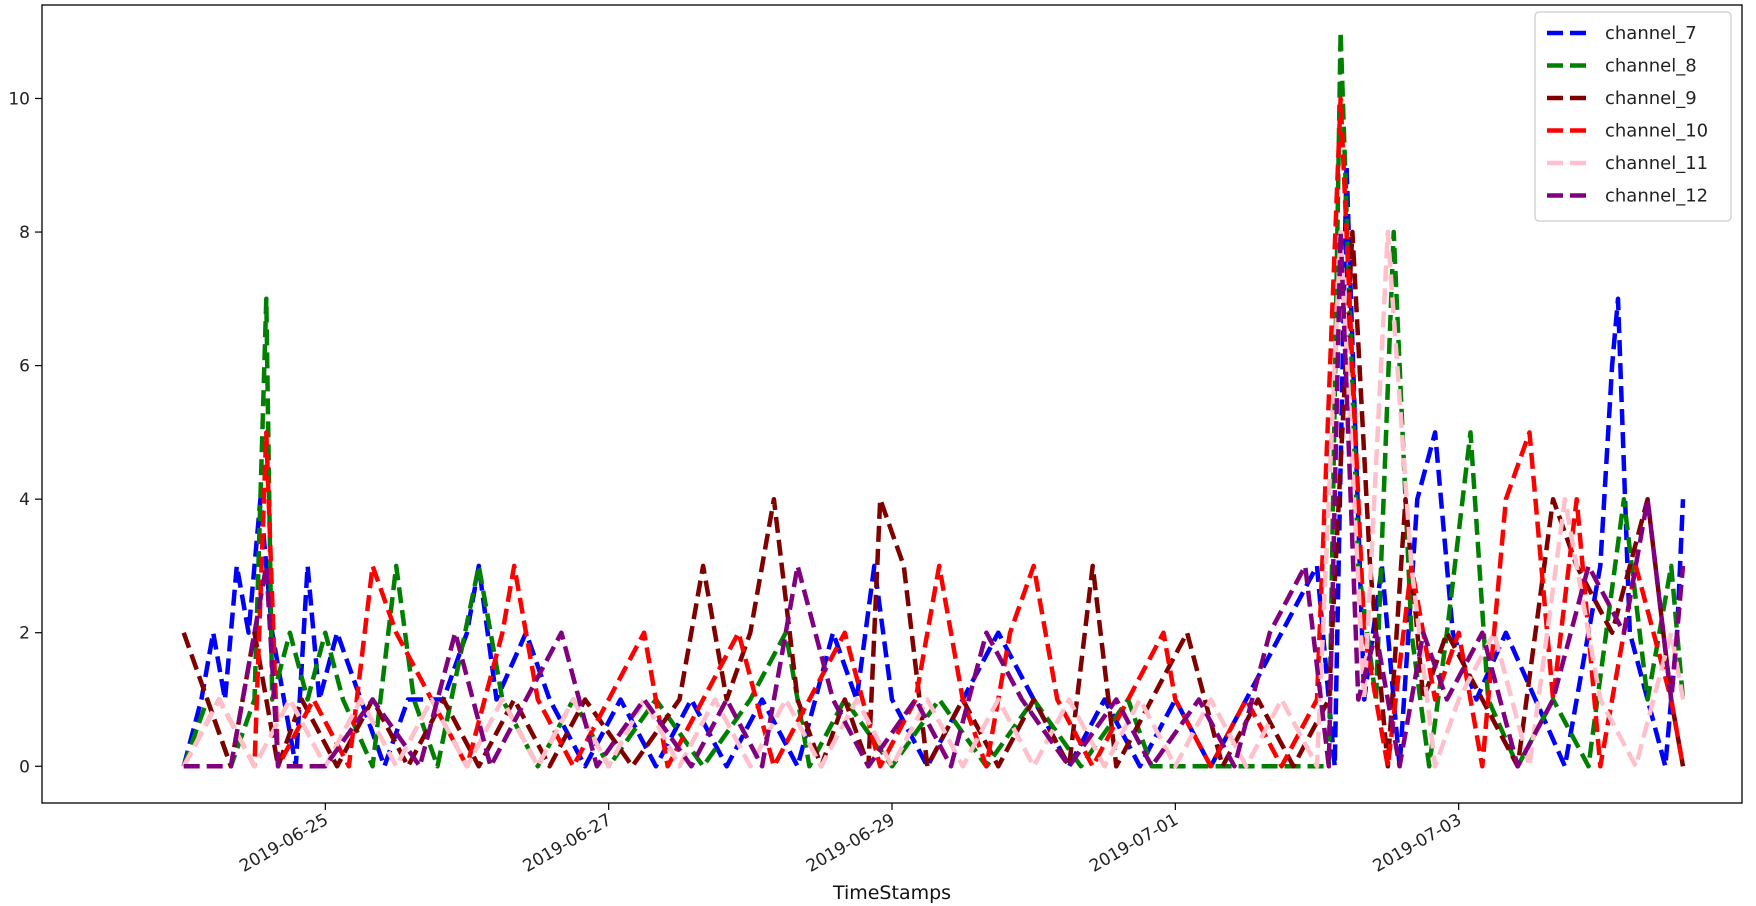 This screenshot has width=1756, height=906. What do you see at coordinates (24, 367) in the screenshot?
I see `y-tick-label: 6` at bounding box center [24, 367].